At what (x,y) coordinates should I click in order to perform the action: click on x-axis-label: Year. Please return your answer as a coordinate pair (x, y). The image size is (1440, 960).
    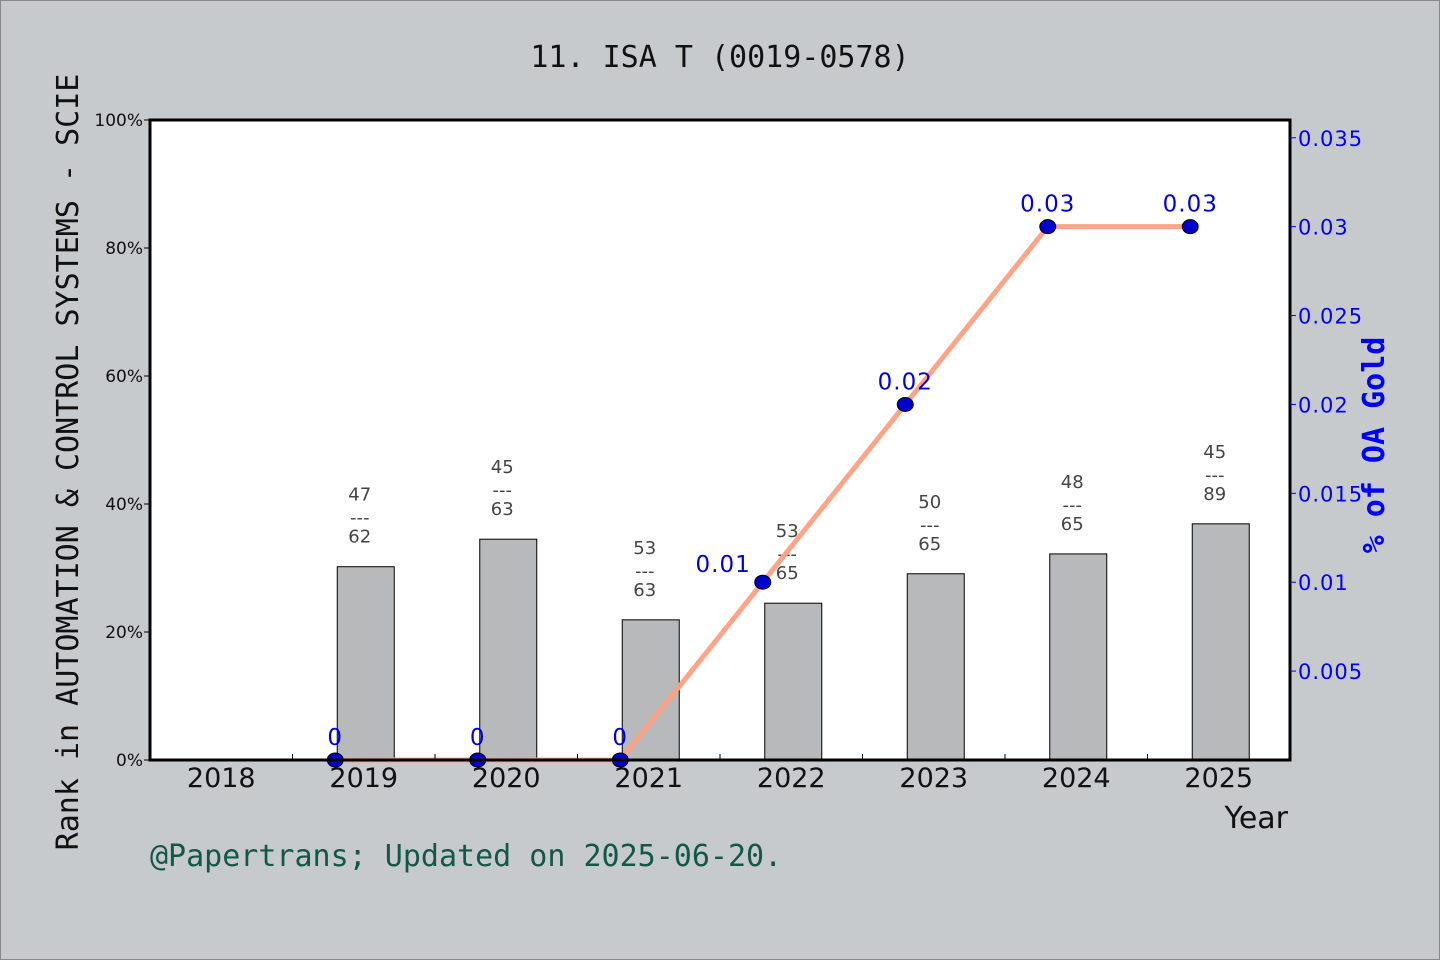
    Looking at the image, I should click on (1255, 818).